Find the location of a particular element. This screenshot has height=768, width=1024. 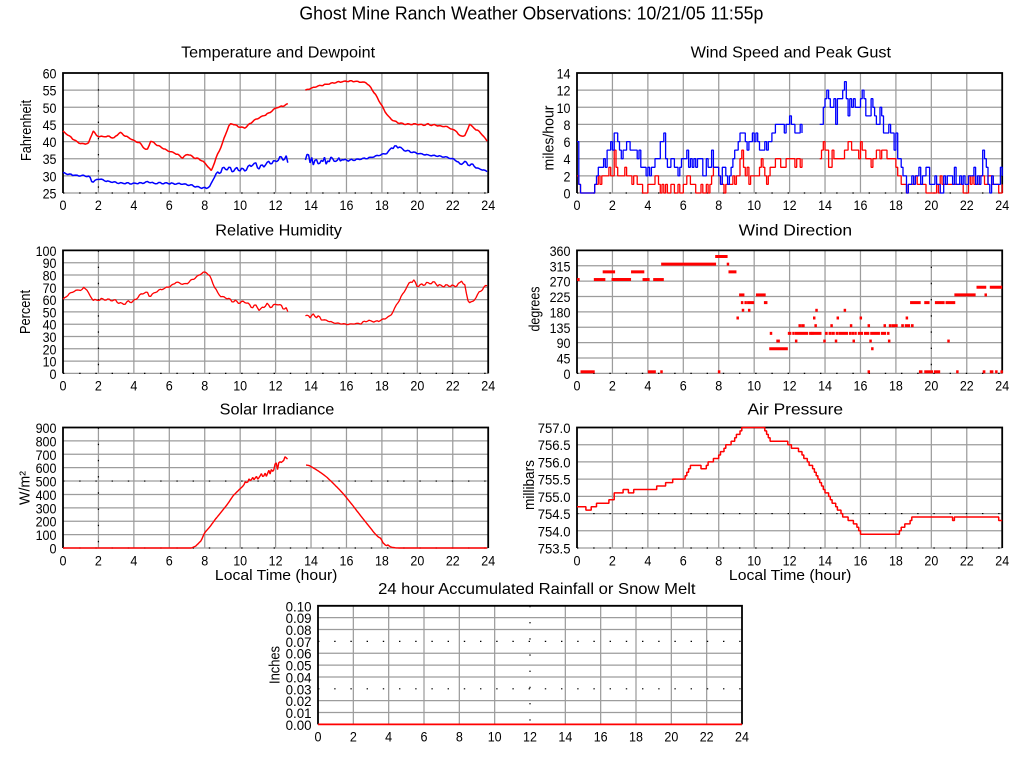

svg-text: 753.5 is located at coordinates (554, 549).